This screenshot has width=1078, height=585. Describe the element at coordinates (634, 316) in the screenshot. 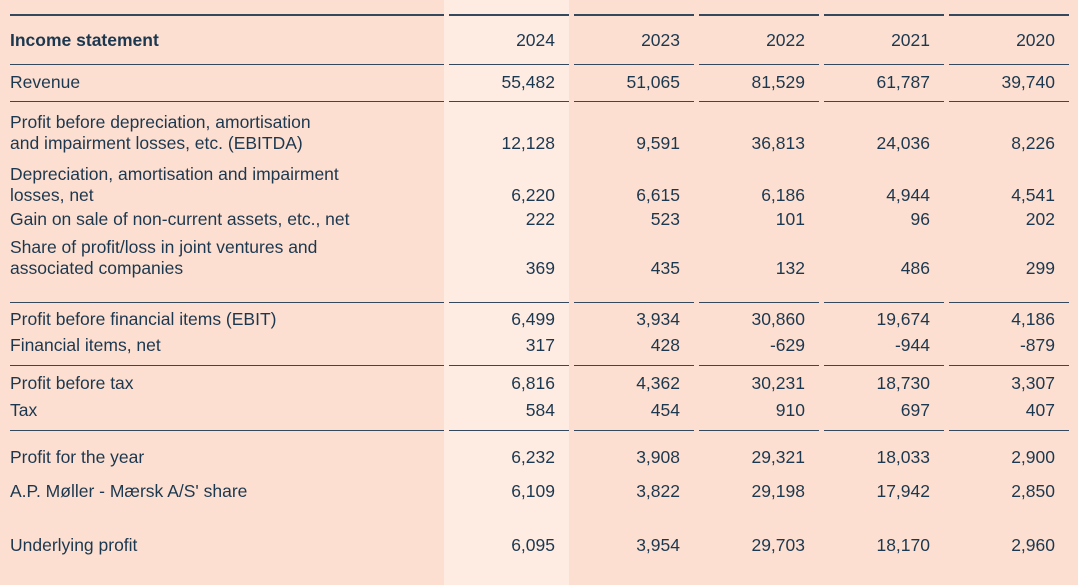

I see `cell-value: 3,934` at that location.